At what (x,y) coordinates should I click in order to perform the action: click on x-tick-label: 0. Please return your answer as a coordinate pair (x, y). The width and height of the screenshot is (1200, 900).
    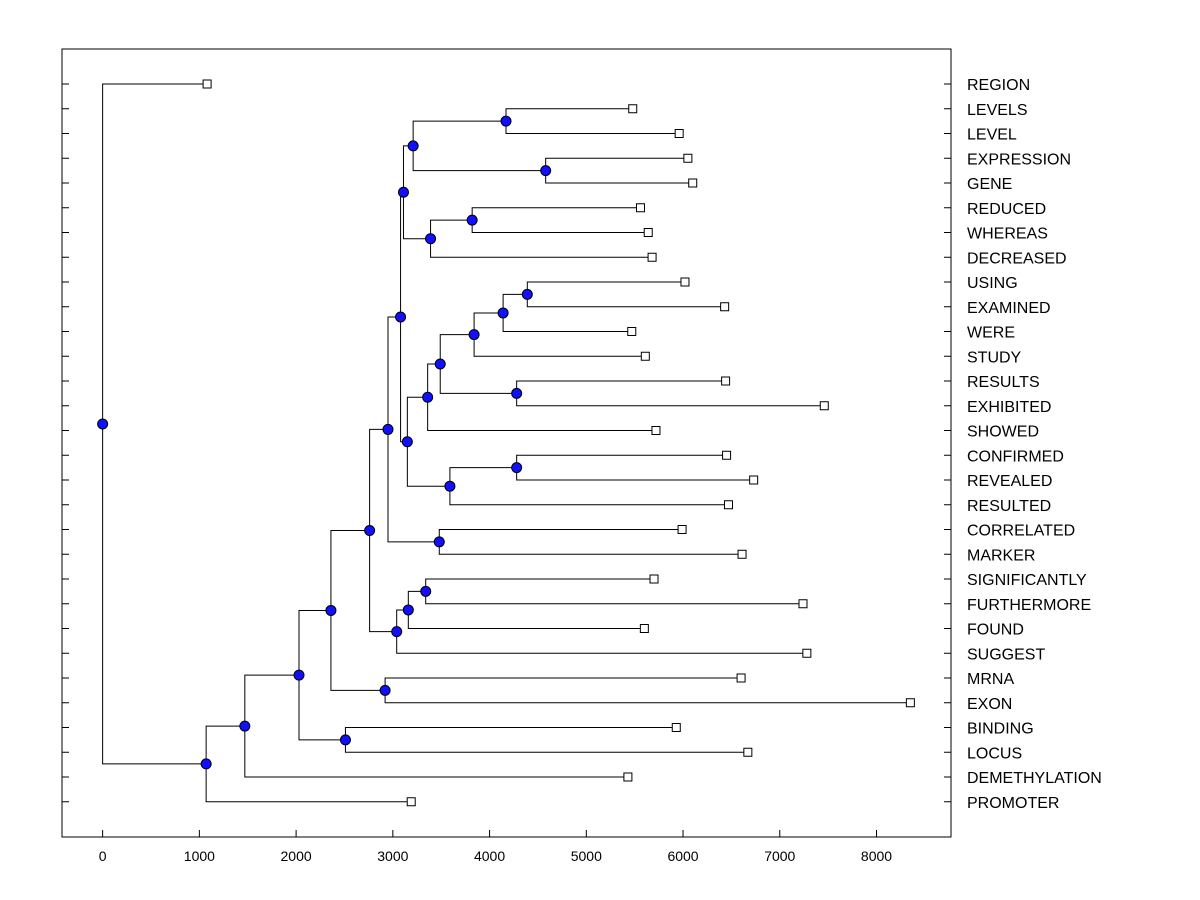
    Looking at the image, I should click on (103, 856).